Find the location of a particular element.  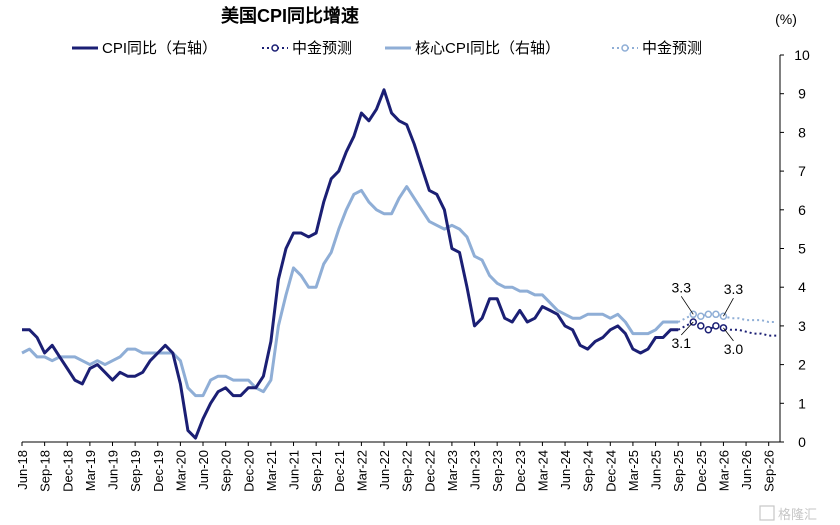

legend-item-2: 核心CPI同比（右轴） is located at coordinates (472, 48).